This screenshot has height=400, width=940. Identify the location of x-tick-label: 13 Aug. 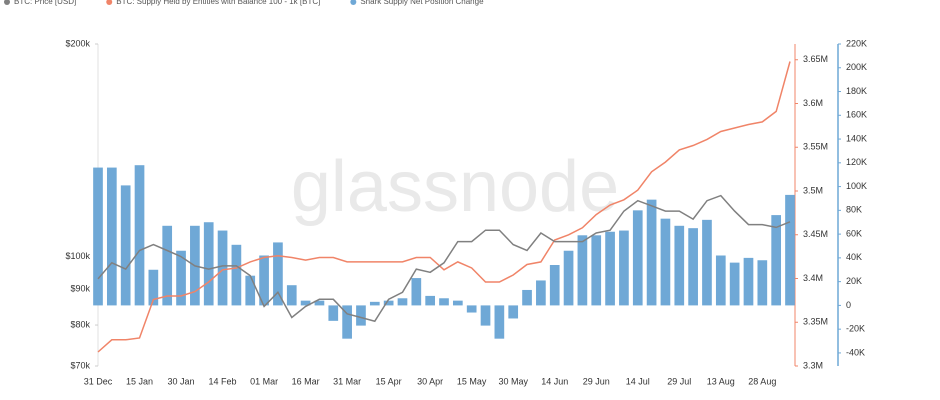
(721, 381).